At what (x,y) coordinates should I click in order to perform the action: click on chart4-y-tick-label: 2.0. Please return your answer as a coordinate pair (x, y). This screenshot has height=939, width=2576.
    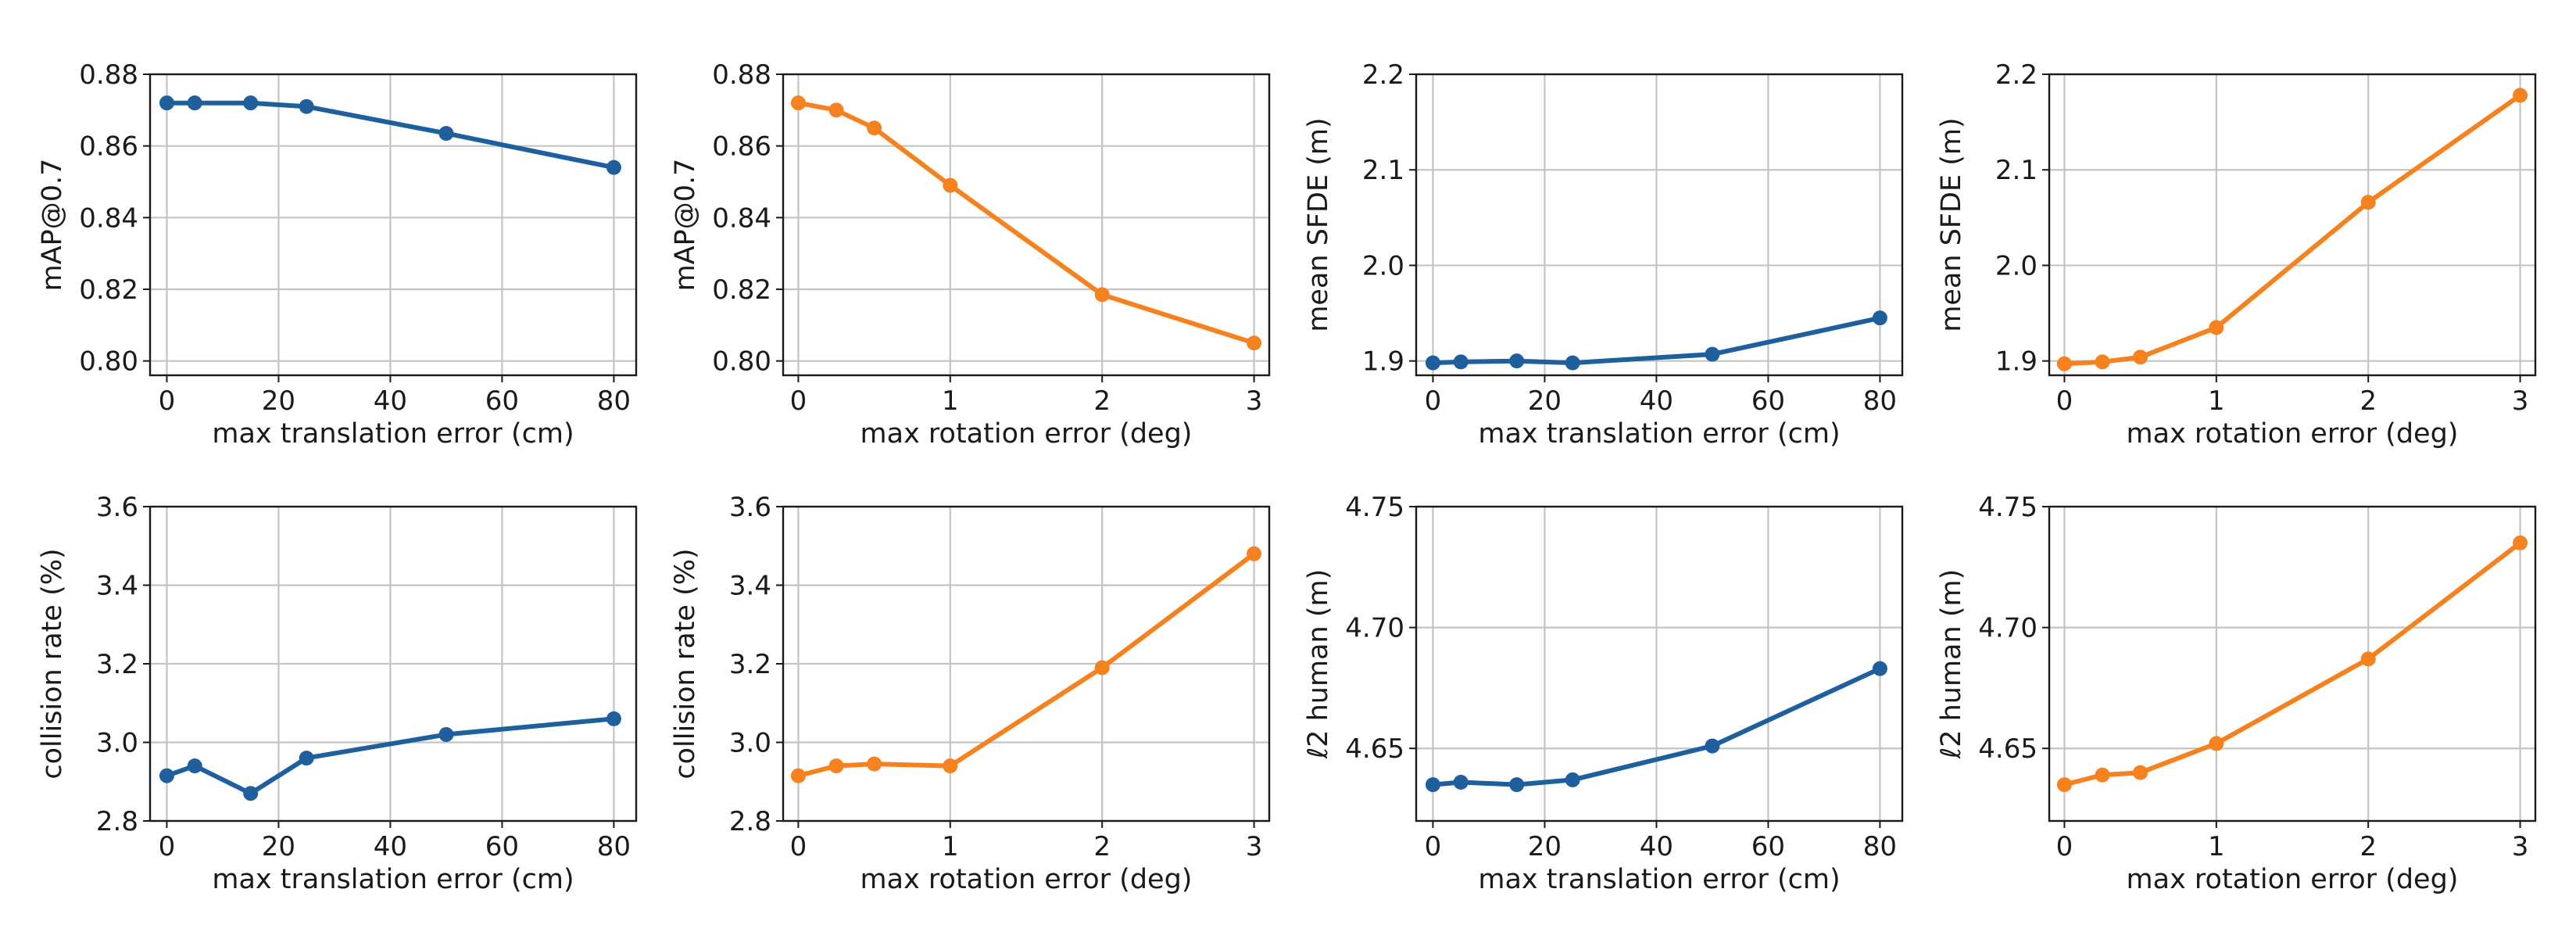
    Looking at the image, I should click on (2016, 265).